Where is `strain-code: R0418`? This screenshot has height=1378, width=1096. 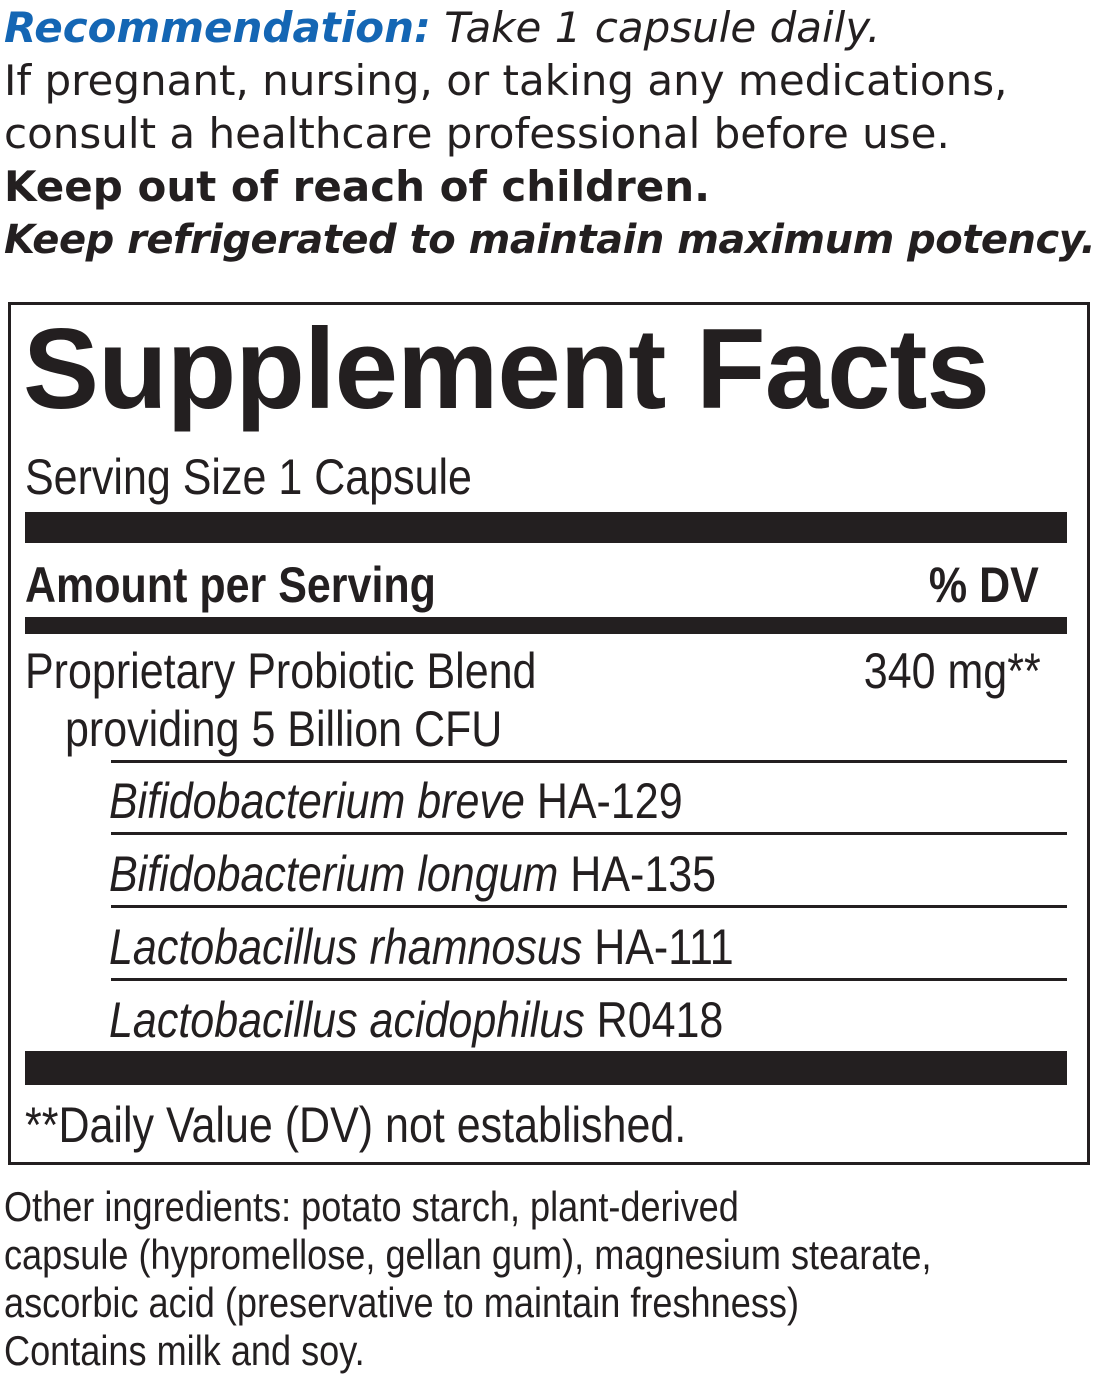 strain-code: R0418 is located at coordinates (654, 1020).